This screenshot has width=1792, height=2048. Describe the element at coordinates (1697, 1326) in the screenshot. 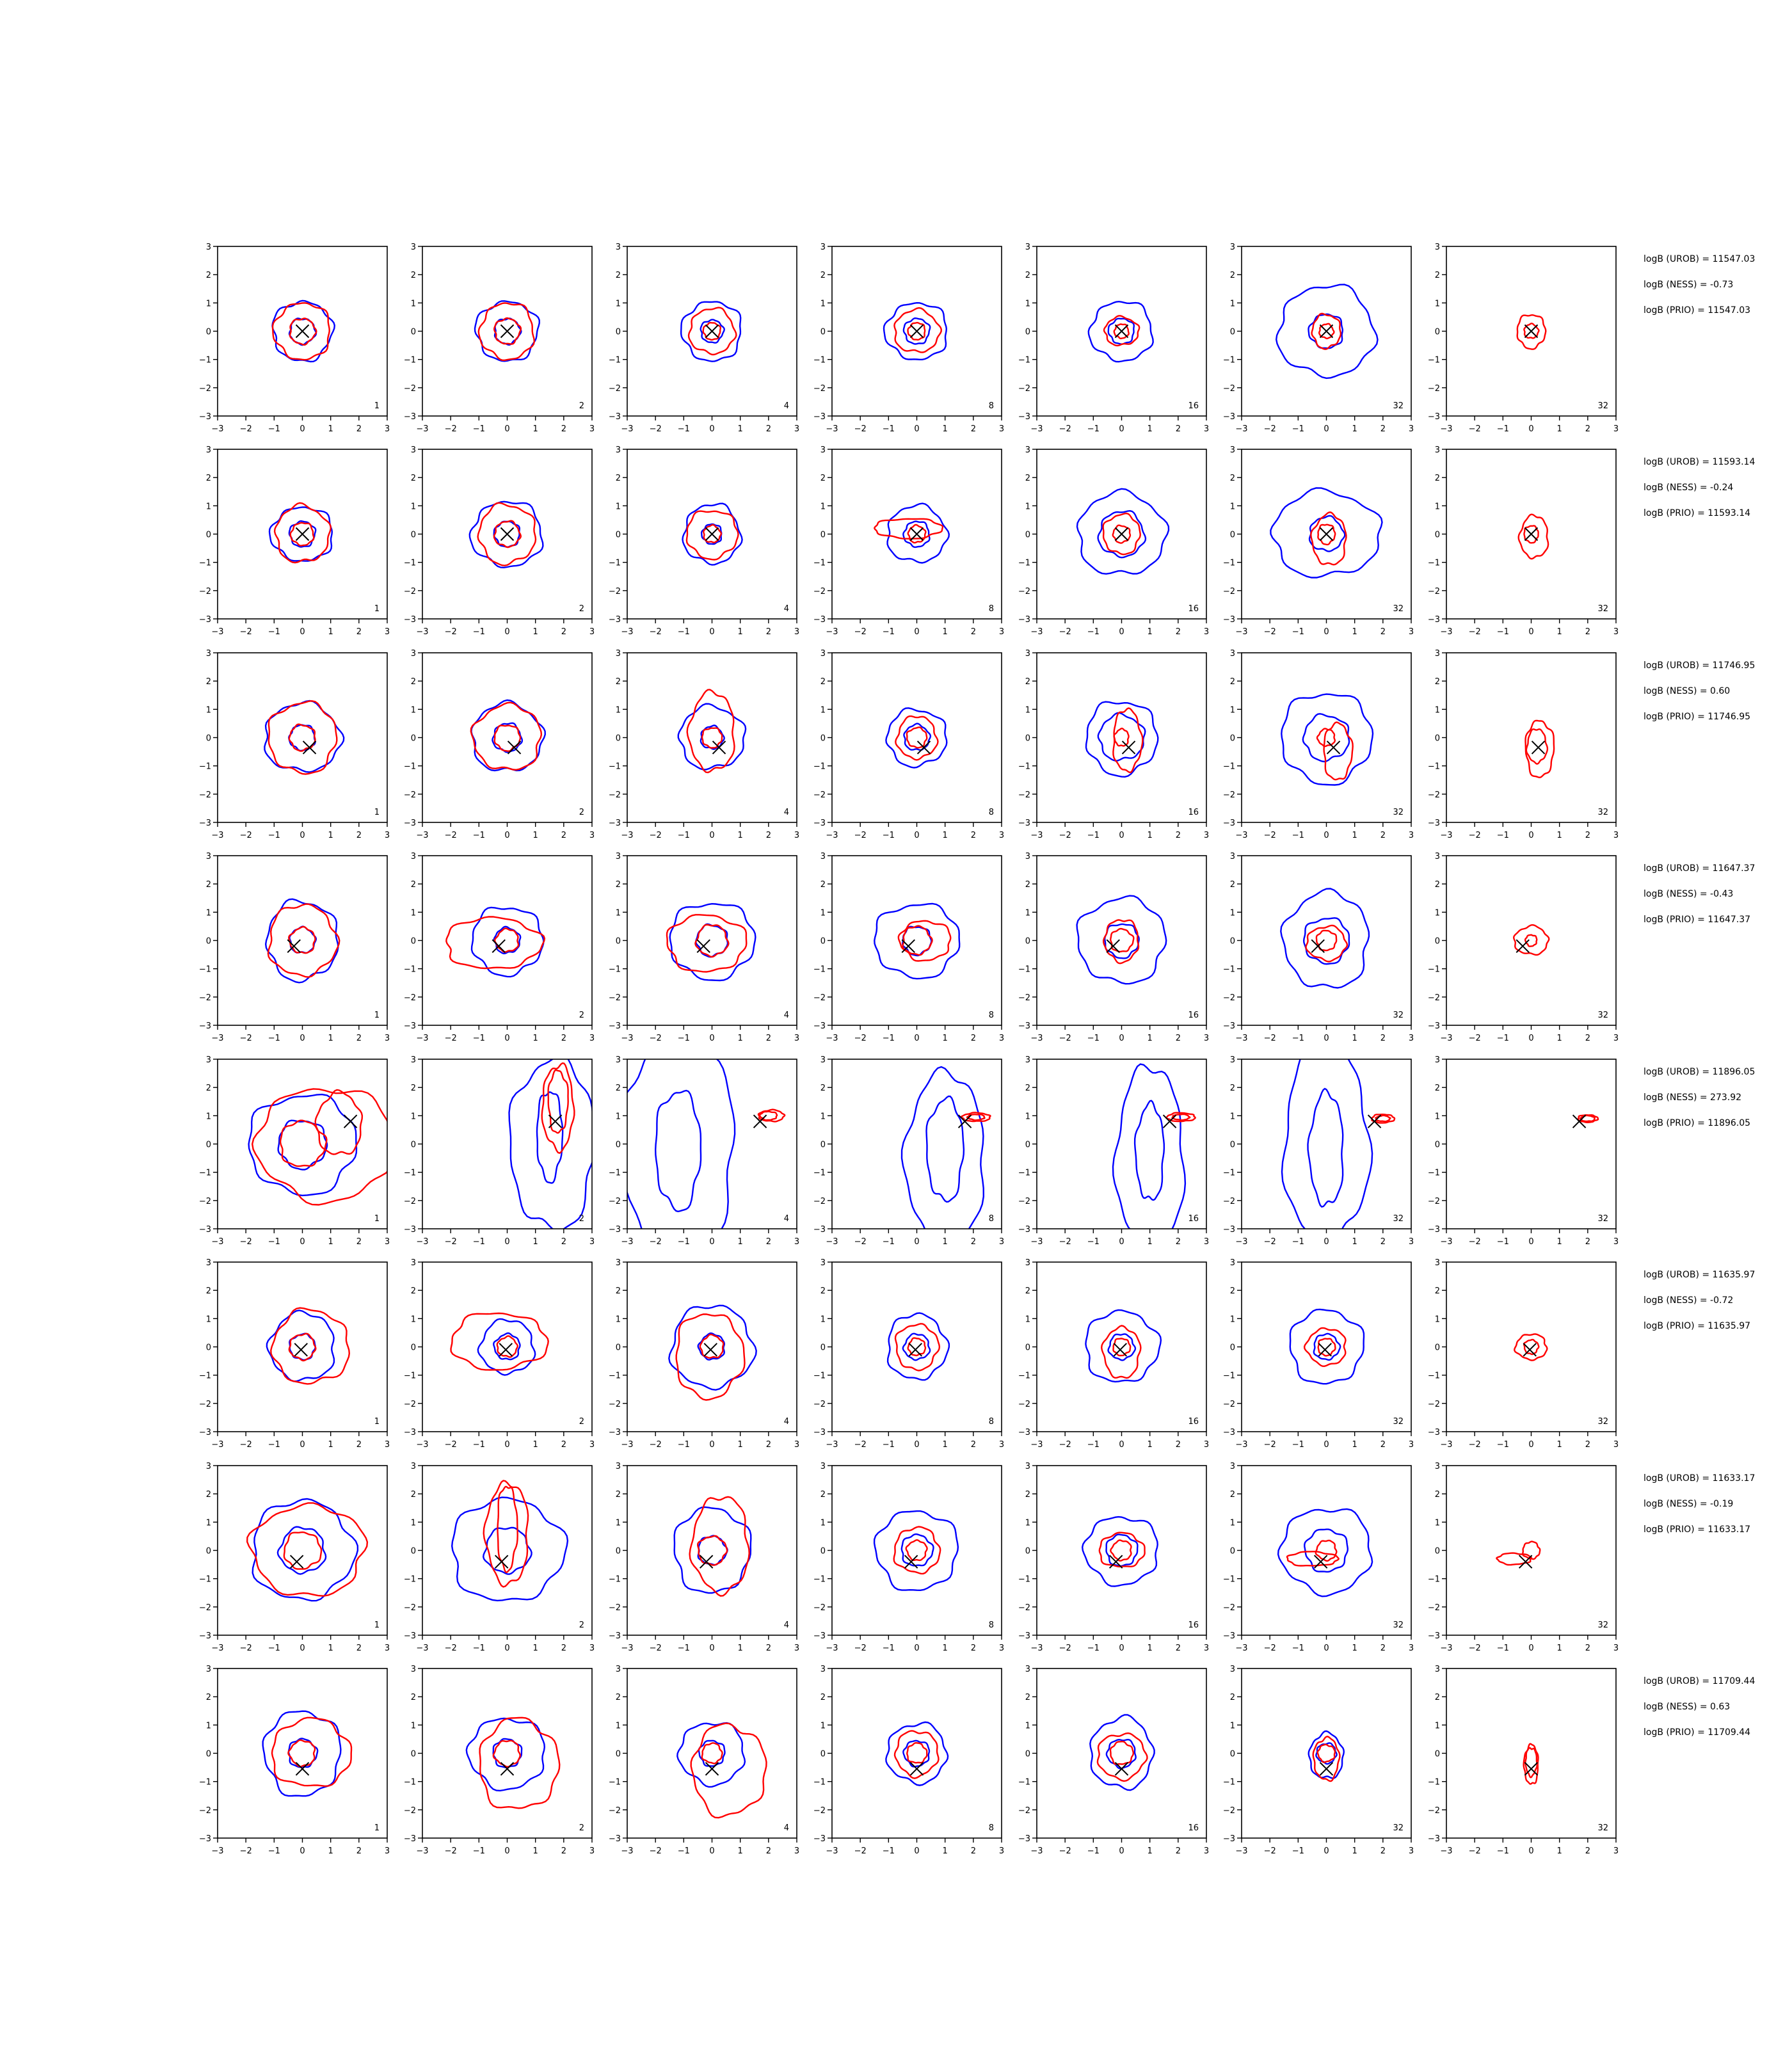

I see `logb-annotation: logB (PRIO) = 11635.97` at that location.